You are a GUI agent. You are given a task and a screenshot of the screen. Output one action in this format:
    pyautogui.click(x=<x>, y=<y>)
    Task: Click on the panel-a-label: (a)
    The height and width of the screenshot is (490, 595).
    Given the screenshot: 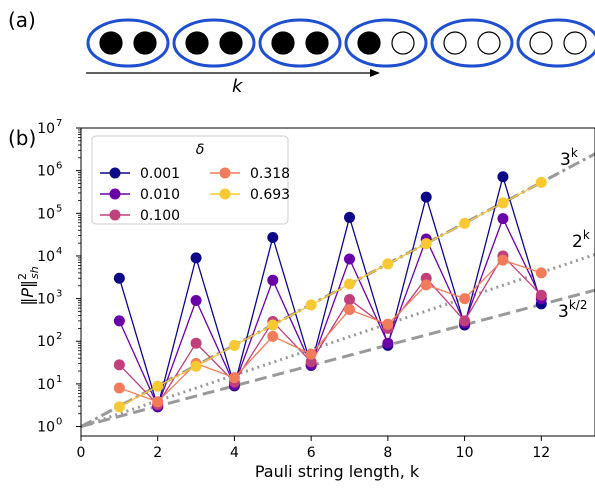 What is the action you would take?
    pyautogui.click(x=22, y=20)
    